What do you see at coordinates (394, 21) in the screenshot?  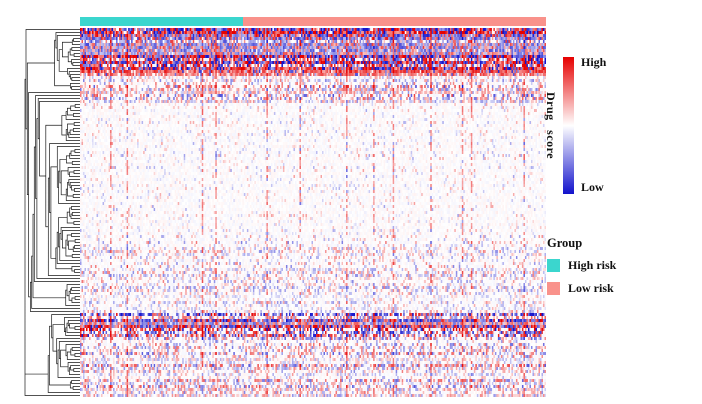 I see `annotation-segment-low-risk` at bounding box center [394, 21].